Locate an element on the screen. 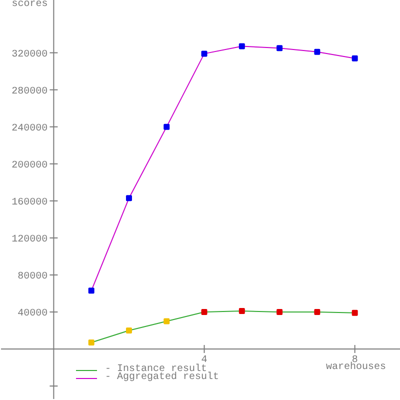  y-tick-label: 120000 is located at coordinates (30, 240).